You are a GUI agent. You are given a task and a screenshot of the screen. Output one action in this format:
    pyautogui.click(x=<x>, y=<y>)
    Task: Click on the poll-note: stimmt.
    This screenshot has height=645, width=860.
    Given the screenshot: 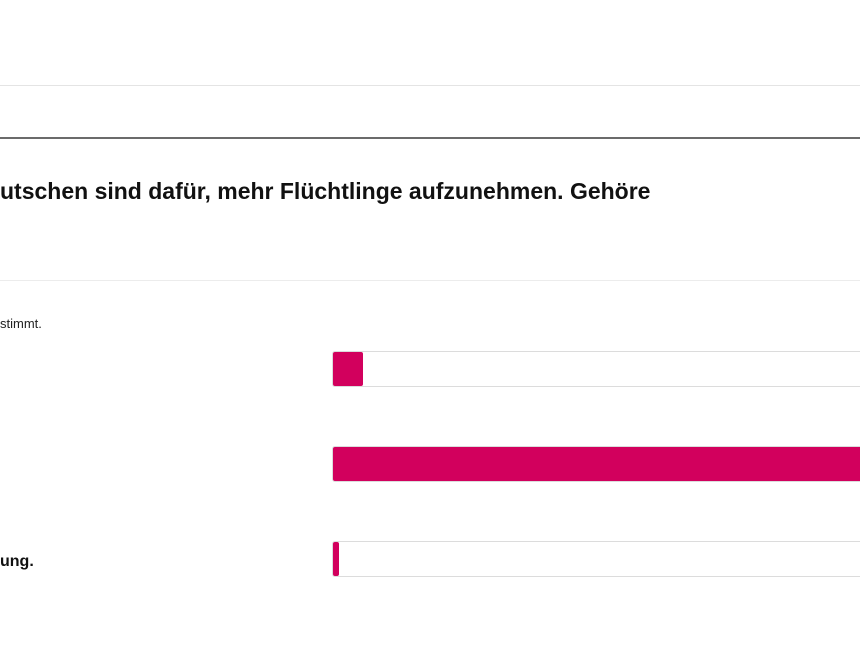 What is the action you would take?
    pyautogui.click(x=21, y=323)
    